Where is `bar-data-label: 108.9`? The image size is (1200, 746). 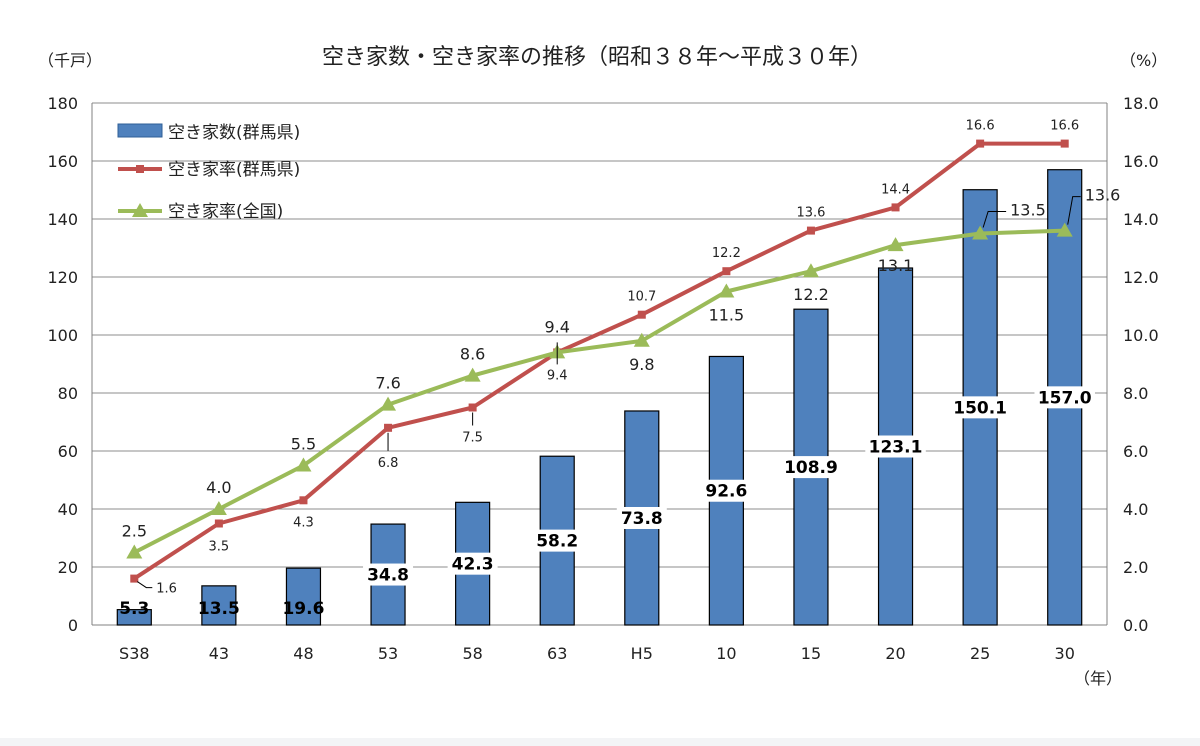
bar-data-label: 108.9 is located at coordinates (811, 468).